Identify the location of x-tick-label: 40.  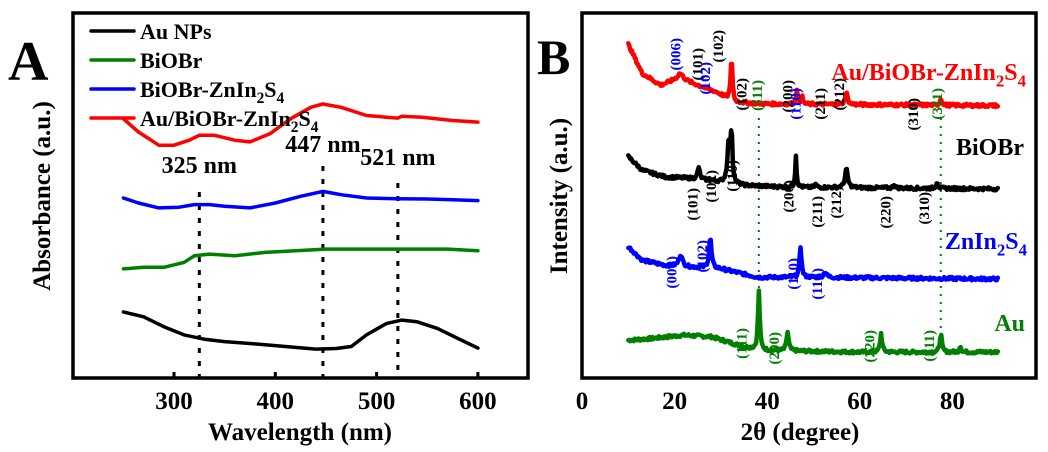
(767, 401).